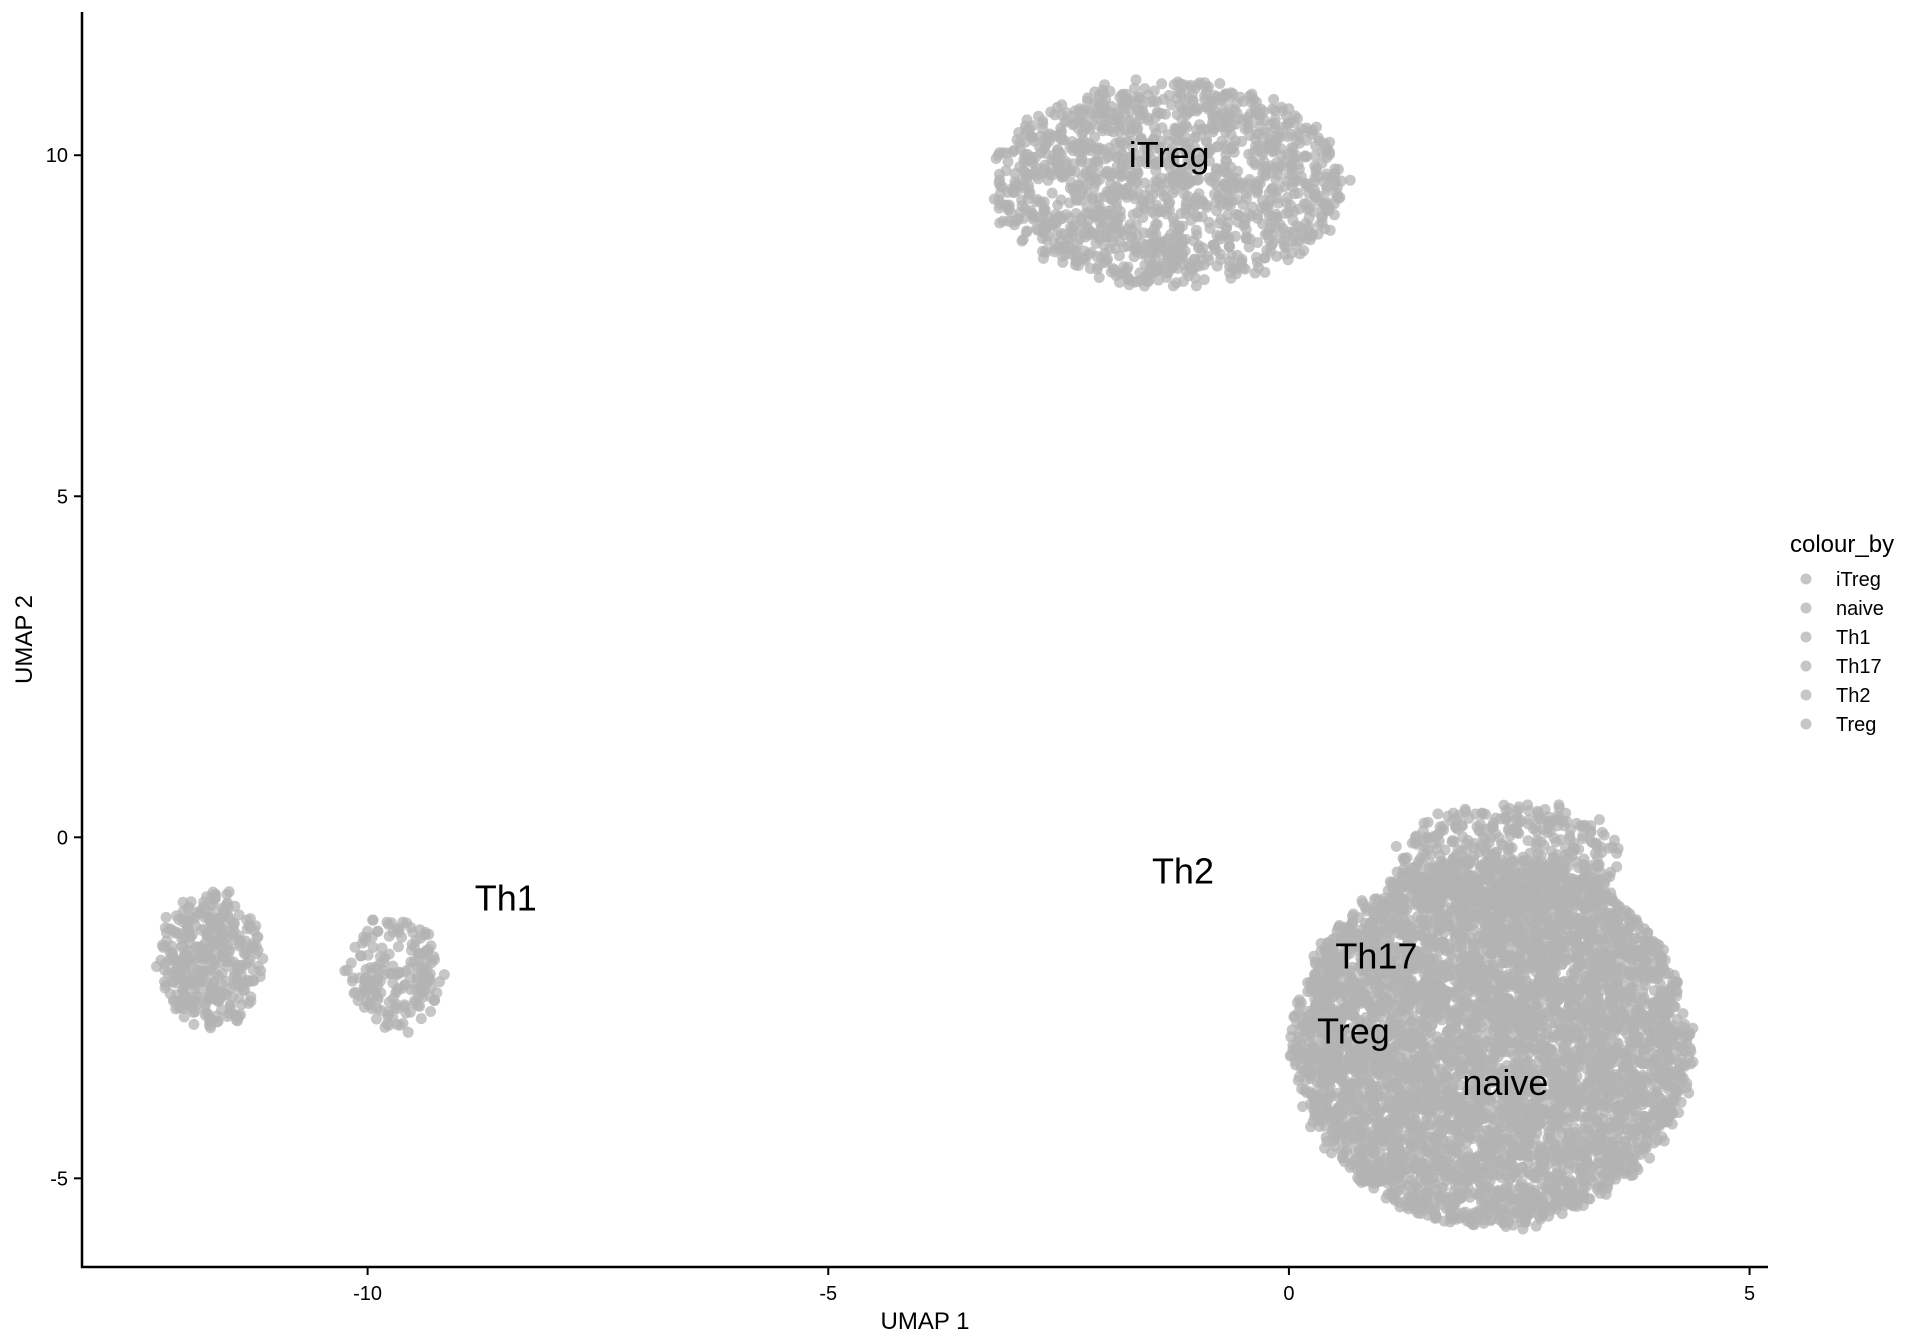 Image resolution: width=1920 pixels, height=1344 pixels. What do you see at coordinates (394, 976) in the screenshot?
I see `cluster-points-th1` at bounding box center [394, 976].